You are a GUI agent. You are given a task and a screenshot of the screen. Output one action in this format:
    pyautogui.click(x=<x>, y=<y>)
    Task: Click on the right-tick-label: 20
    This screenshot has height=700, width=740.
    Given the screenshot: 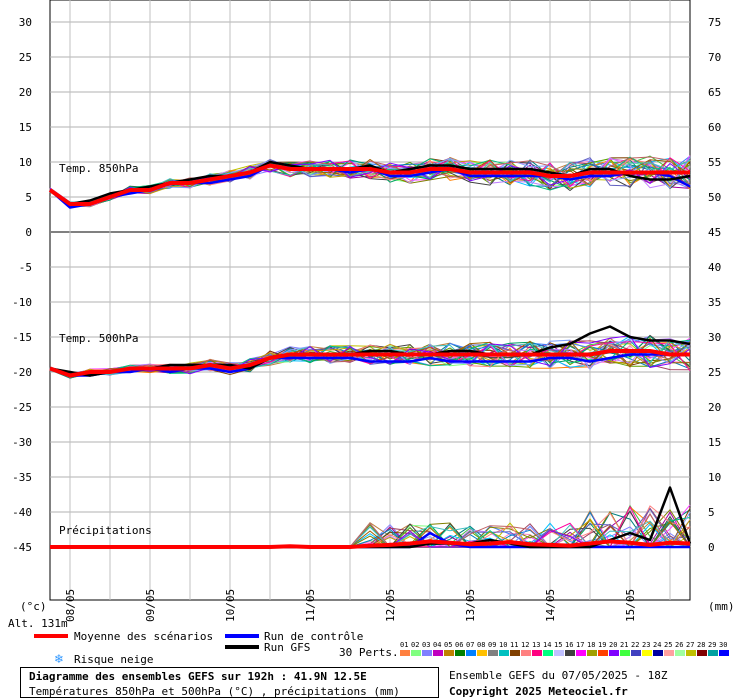 What is the action you would take?
    pyautogui.click(x=714, y=407)
    